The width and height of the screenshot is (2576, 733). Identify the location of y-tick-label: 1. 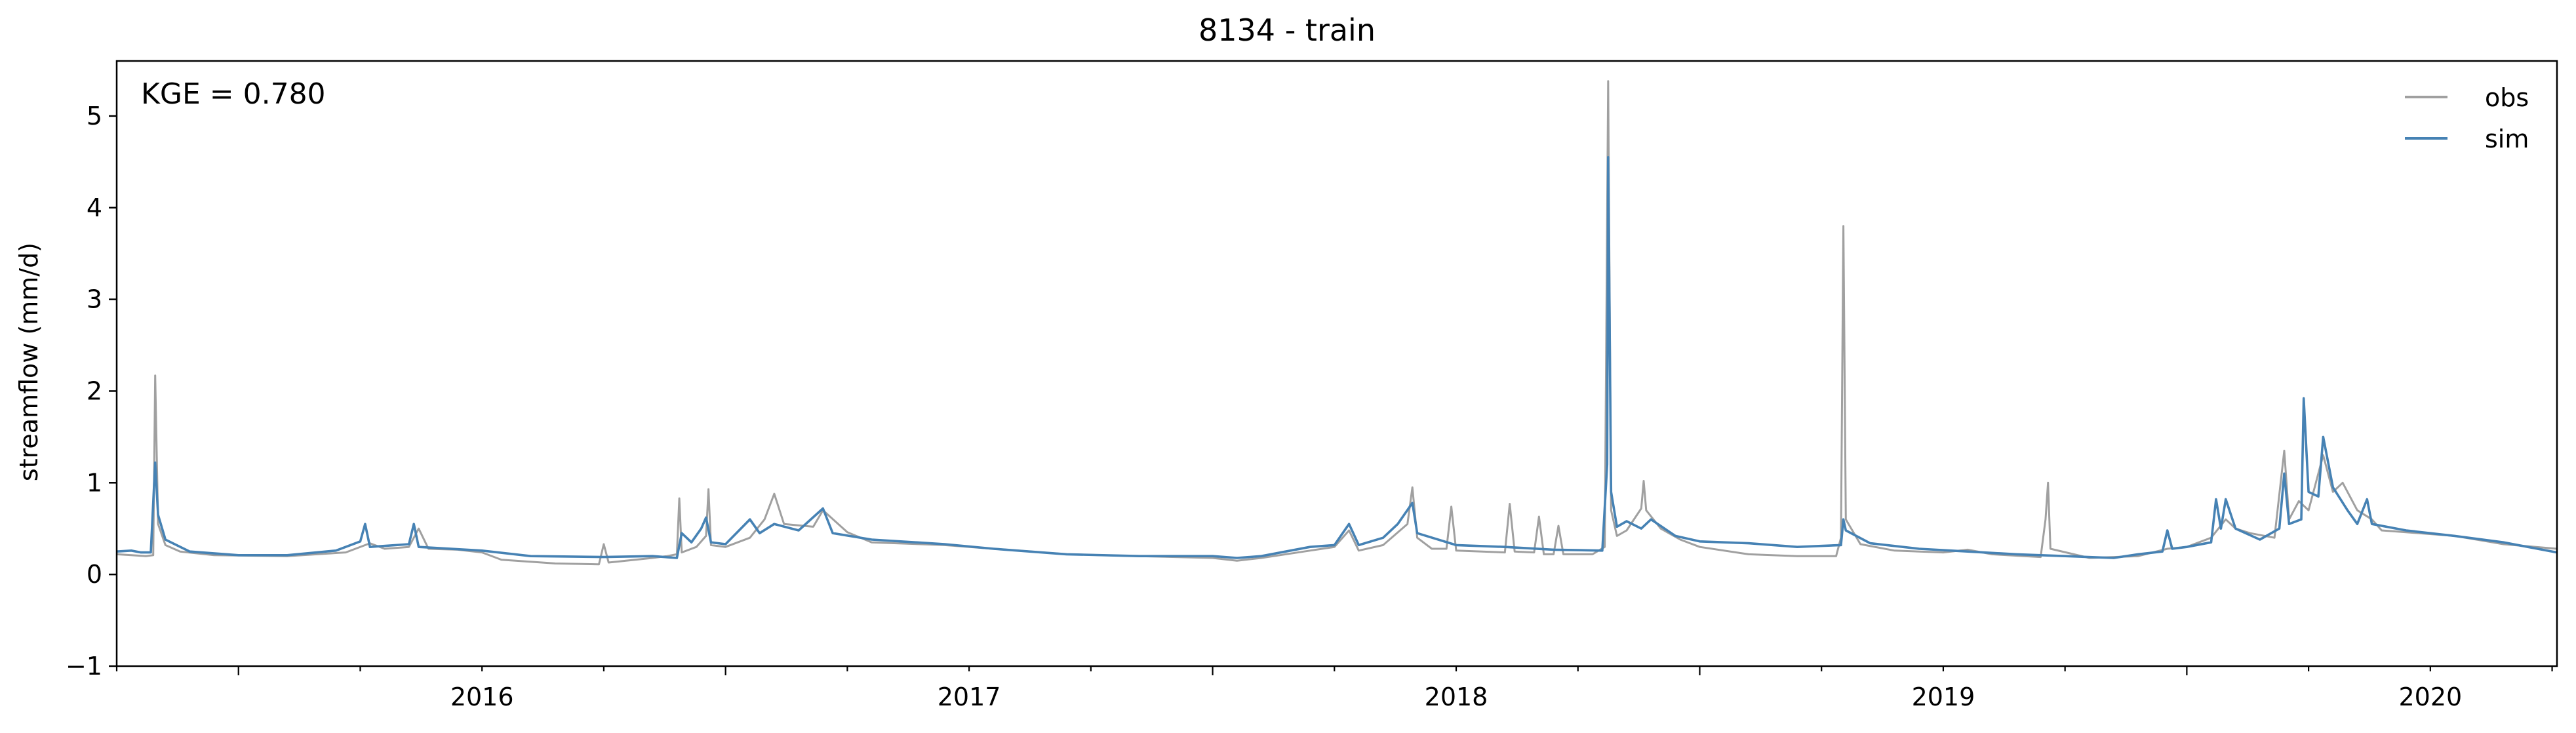
(94, 482).